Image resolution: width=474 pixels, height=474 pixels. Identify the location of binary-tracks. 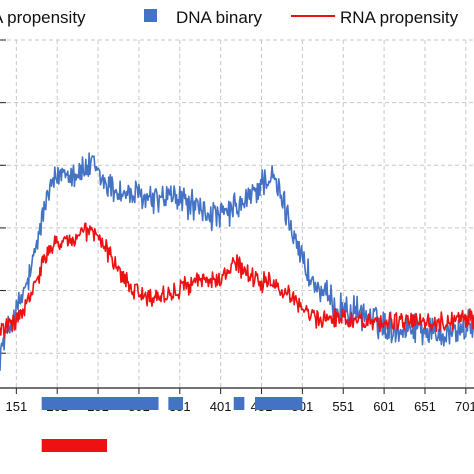
(172, 424).